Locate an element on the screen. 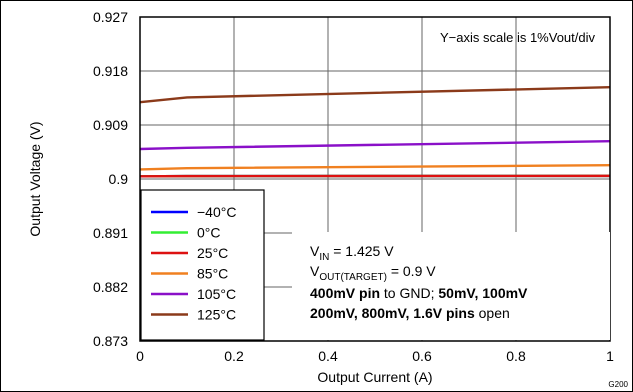 The height and width of the screenshot is (392, 633). line3-normal: to GND; is located at coordinates (409, 293).